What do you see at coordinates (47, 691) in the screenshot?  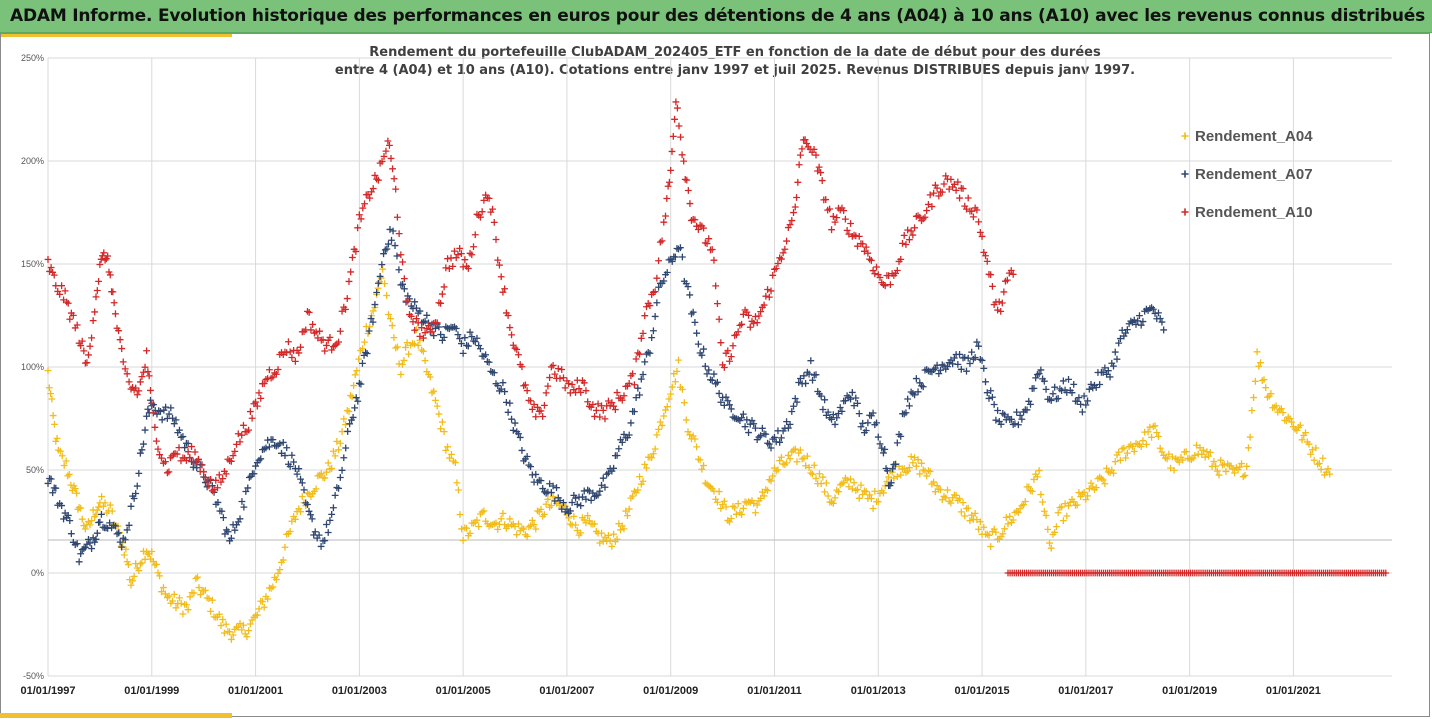 I see `x-tick-label: 01/01/1997` at bounding box center [47, 691].